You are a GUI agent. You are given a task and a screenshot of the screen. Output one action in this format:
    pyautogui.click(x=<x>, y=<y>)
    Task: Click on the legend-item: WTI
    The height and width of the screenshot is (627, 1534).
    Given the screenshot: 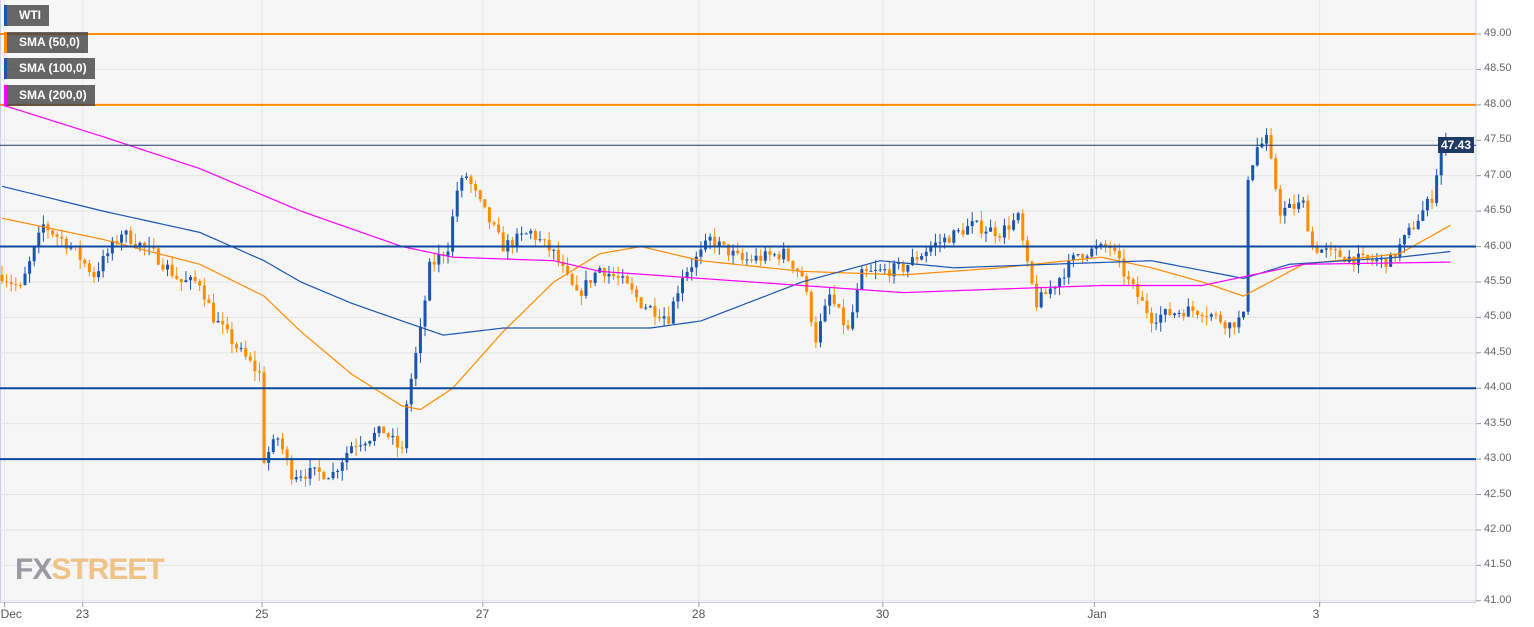 What is the action you would take?
    pyautogui.click(x=26, y=15)
    